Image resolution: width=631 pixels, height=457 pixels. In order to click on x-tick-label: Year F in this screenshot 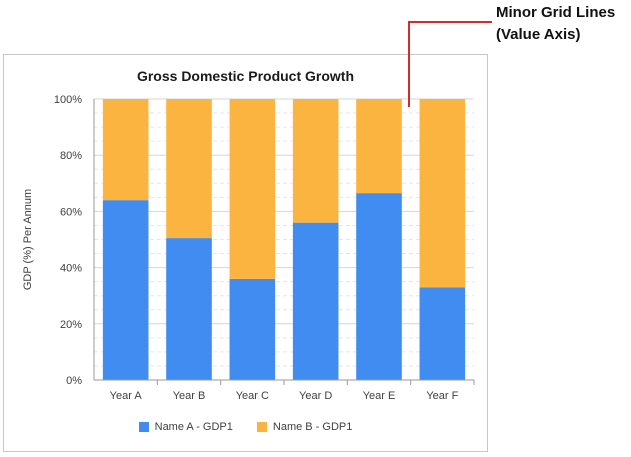, I will do `click(442, 396)`.